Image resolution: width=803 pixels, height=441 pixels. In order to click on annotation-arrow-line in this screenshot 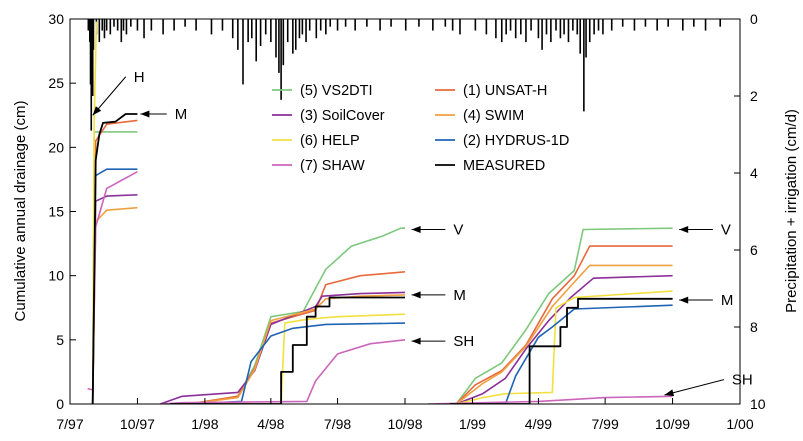, I will do `click(694, 387)`.